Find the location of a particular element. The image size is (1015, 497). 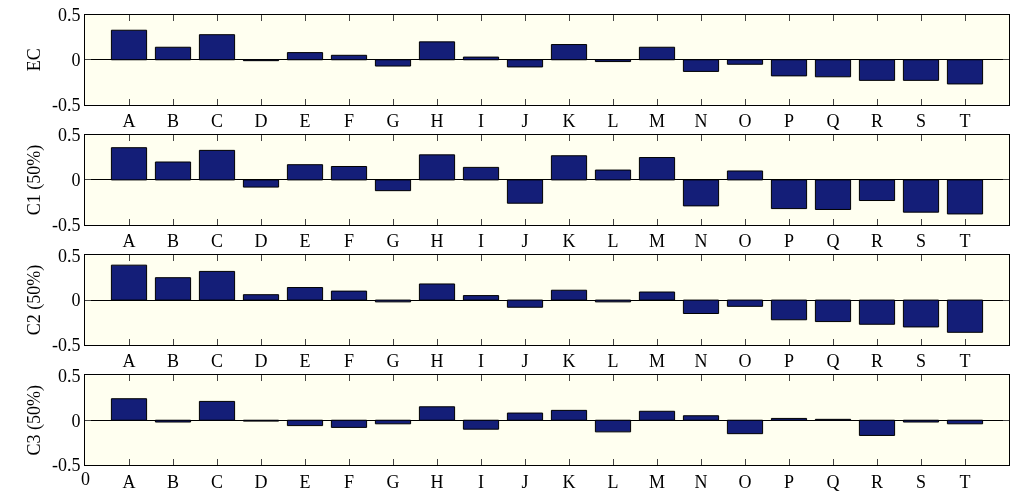

y-axis-title: C1 (50%) is located at coordinates (35, 180).